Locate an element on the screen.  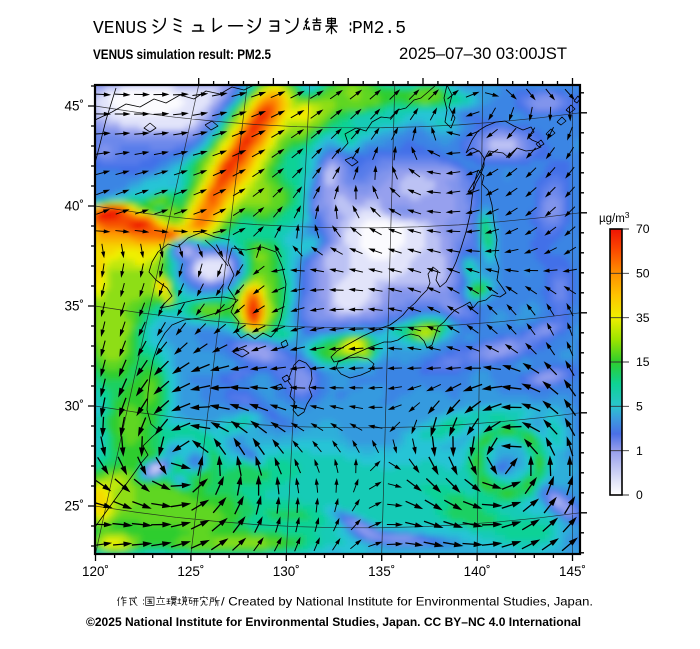
svg-text: VENUS is located at coordinates (120, 29).